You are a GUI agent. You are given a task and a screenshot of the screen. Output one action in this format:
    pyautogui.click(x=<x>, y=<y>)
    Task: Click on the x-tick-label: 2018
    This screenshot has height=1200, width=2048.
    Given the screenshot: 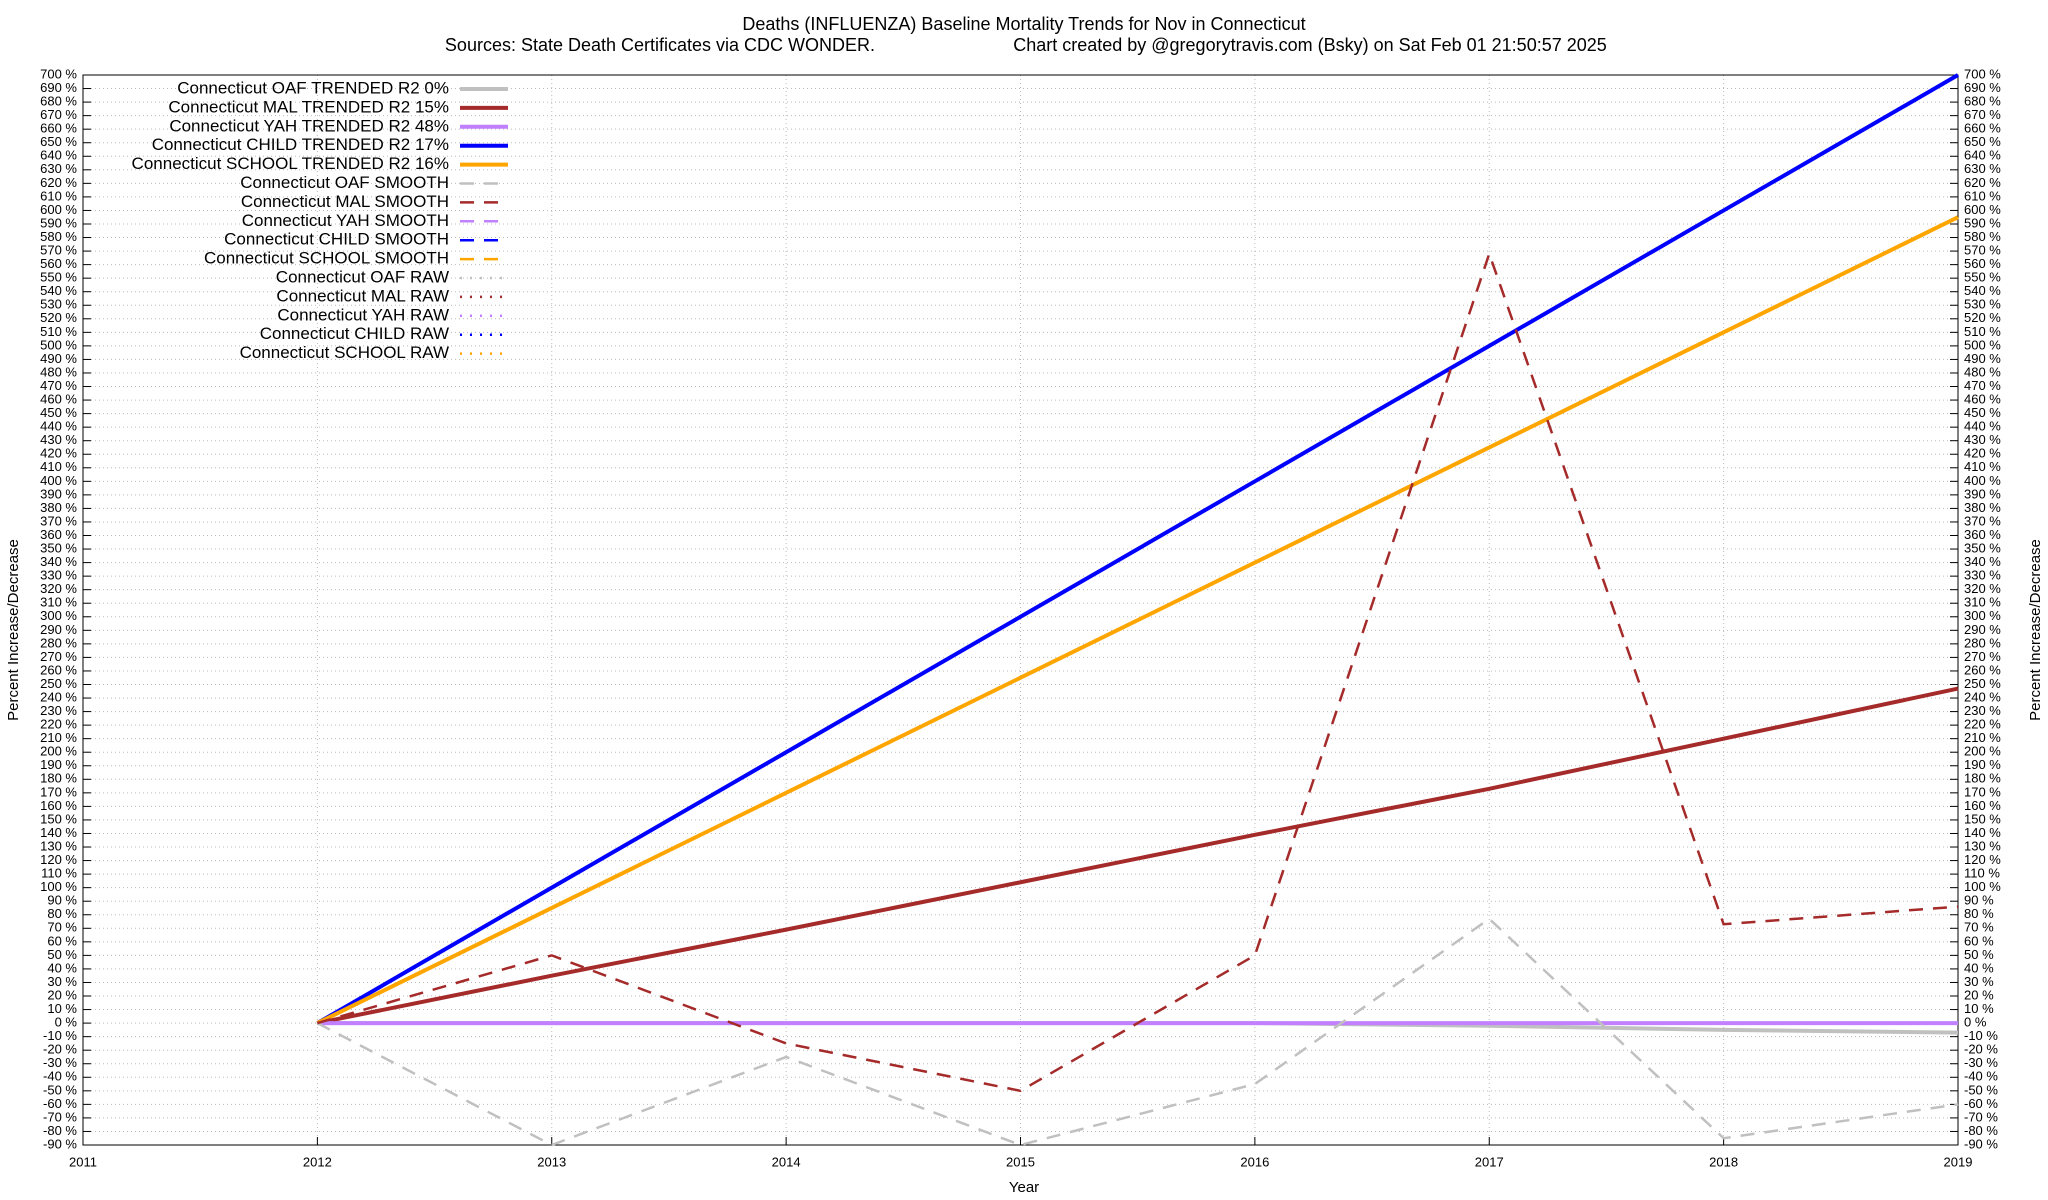 What is the action you would take?
    pyautogui.click(x=1723, y=1161)
    